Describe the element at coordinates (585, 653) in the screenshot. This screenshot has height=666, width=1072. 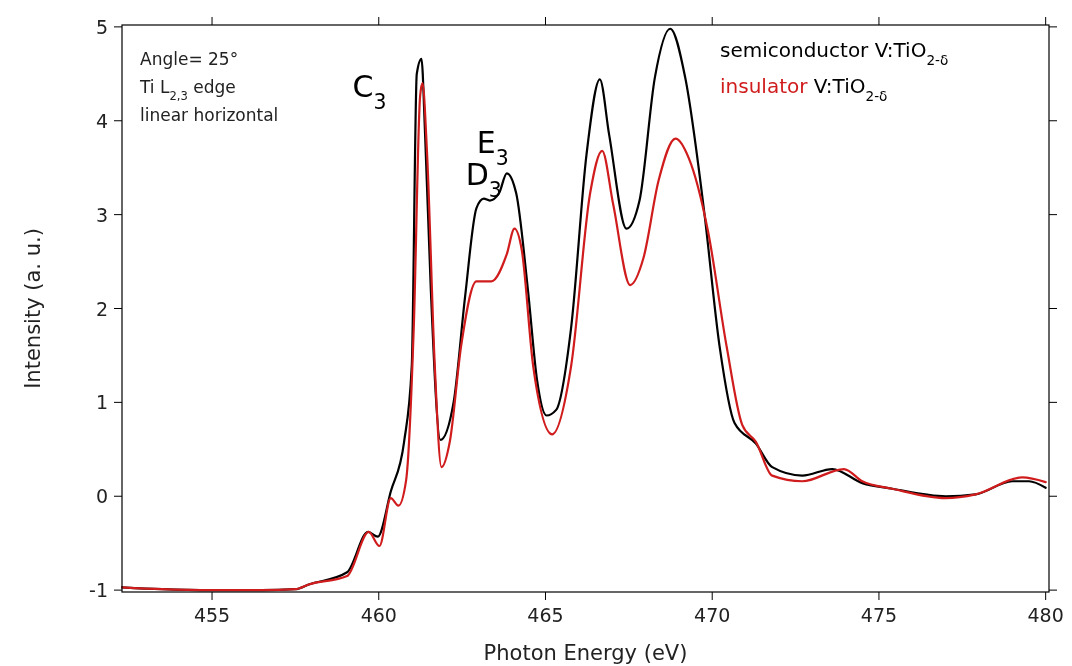
I see `x-axis-title: Photon Energy (eV)` at that location.